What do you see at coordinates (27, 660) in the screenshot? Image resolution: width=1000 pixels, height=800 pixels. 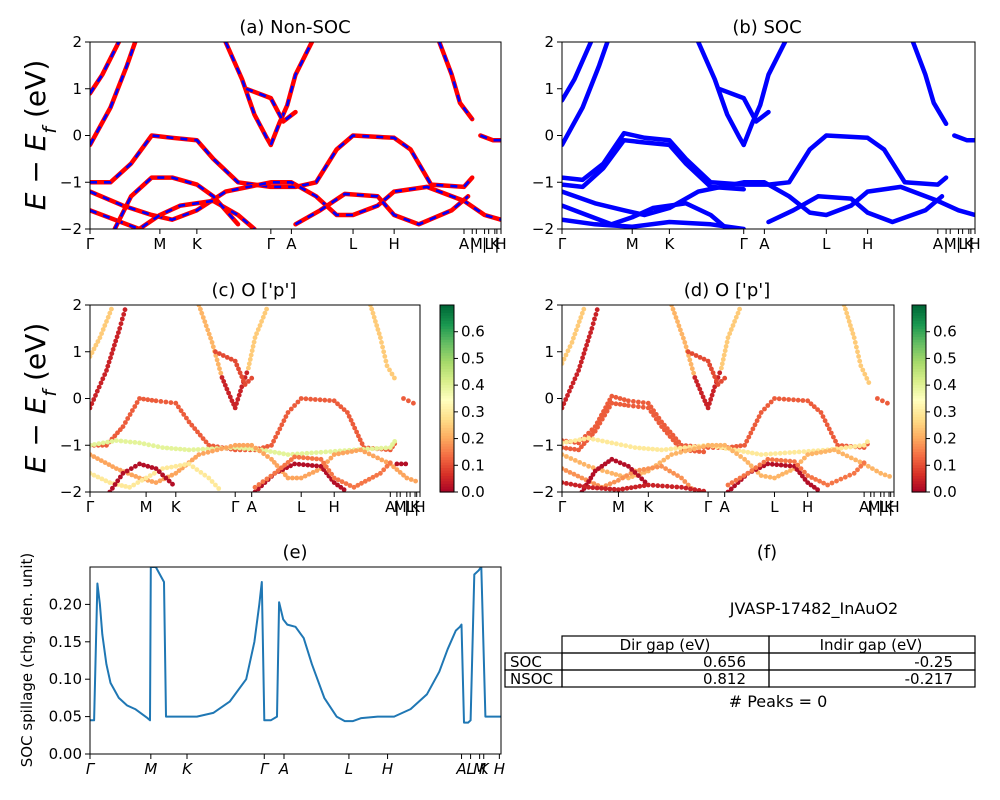 I see `y-axis-label-spillage: SOC spillage (chg. den. unit)` at bounding box center [27, 660].